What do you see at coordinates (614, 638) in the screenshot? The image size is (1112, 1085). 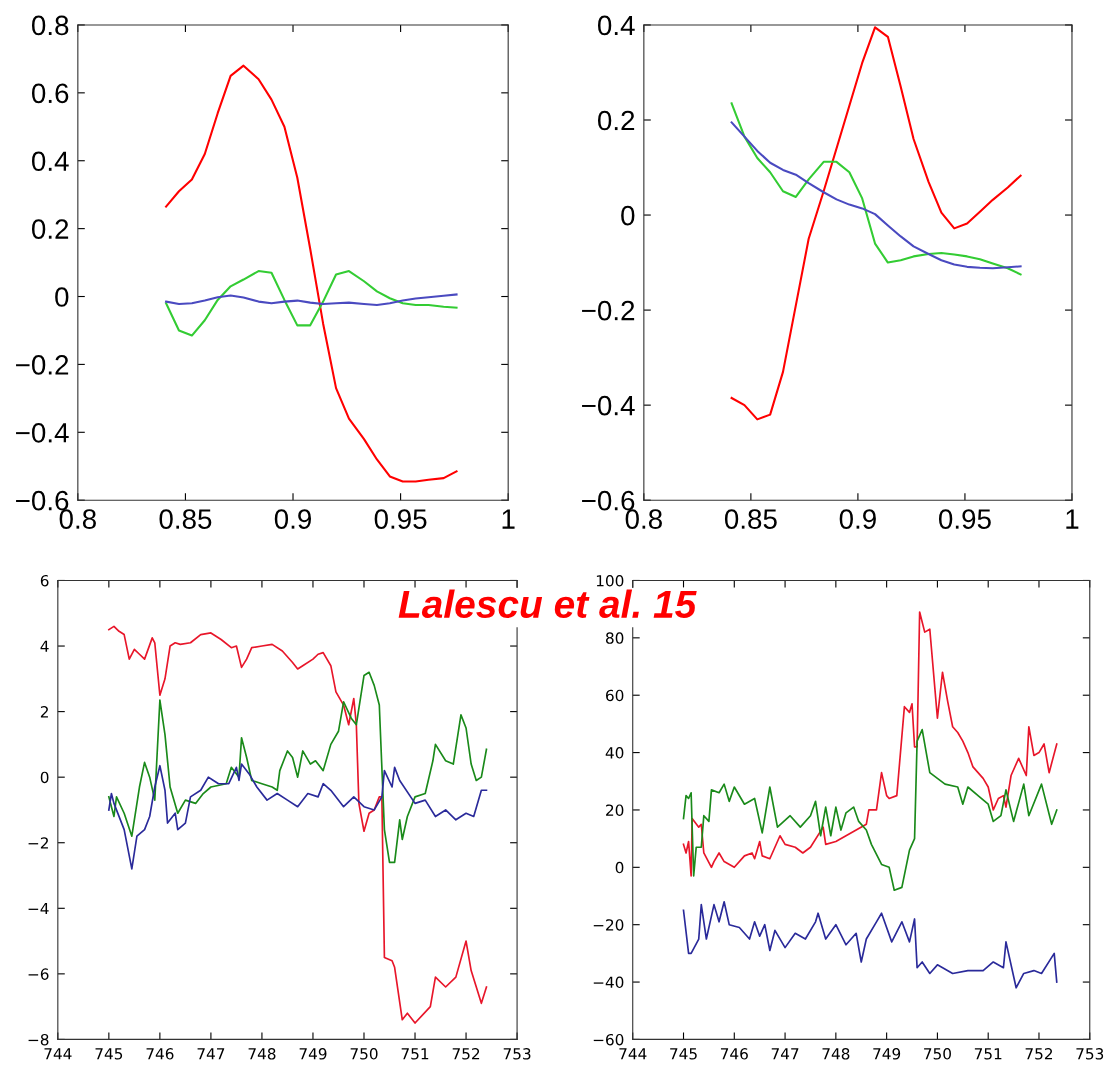 I see `y-tick-label: 80` at bounding box center [614, 638].